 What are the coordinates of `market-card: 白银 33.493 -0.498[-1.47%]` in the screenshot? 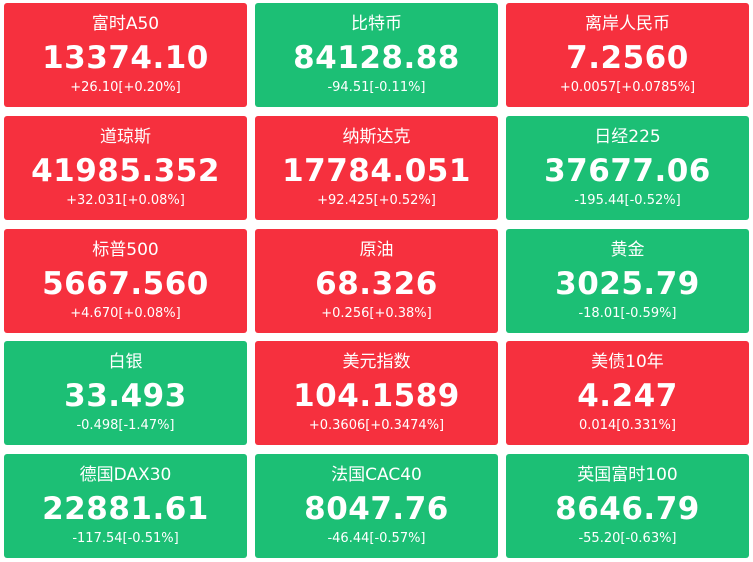 It's located at (125, 393).